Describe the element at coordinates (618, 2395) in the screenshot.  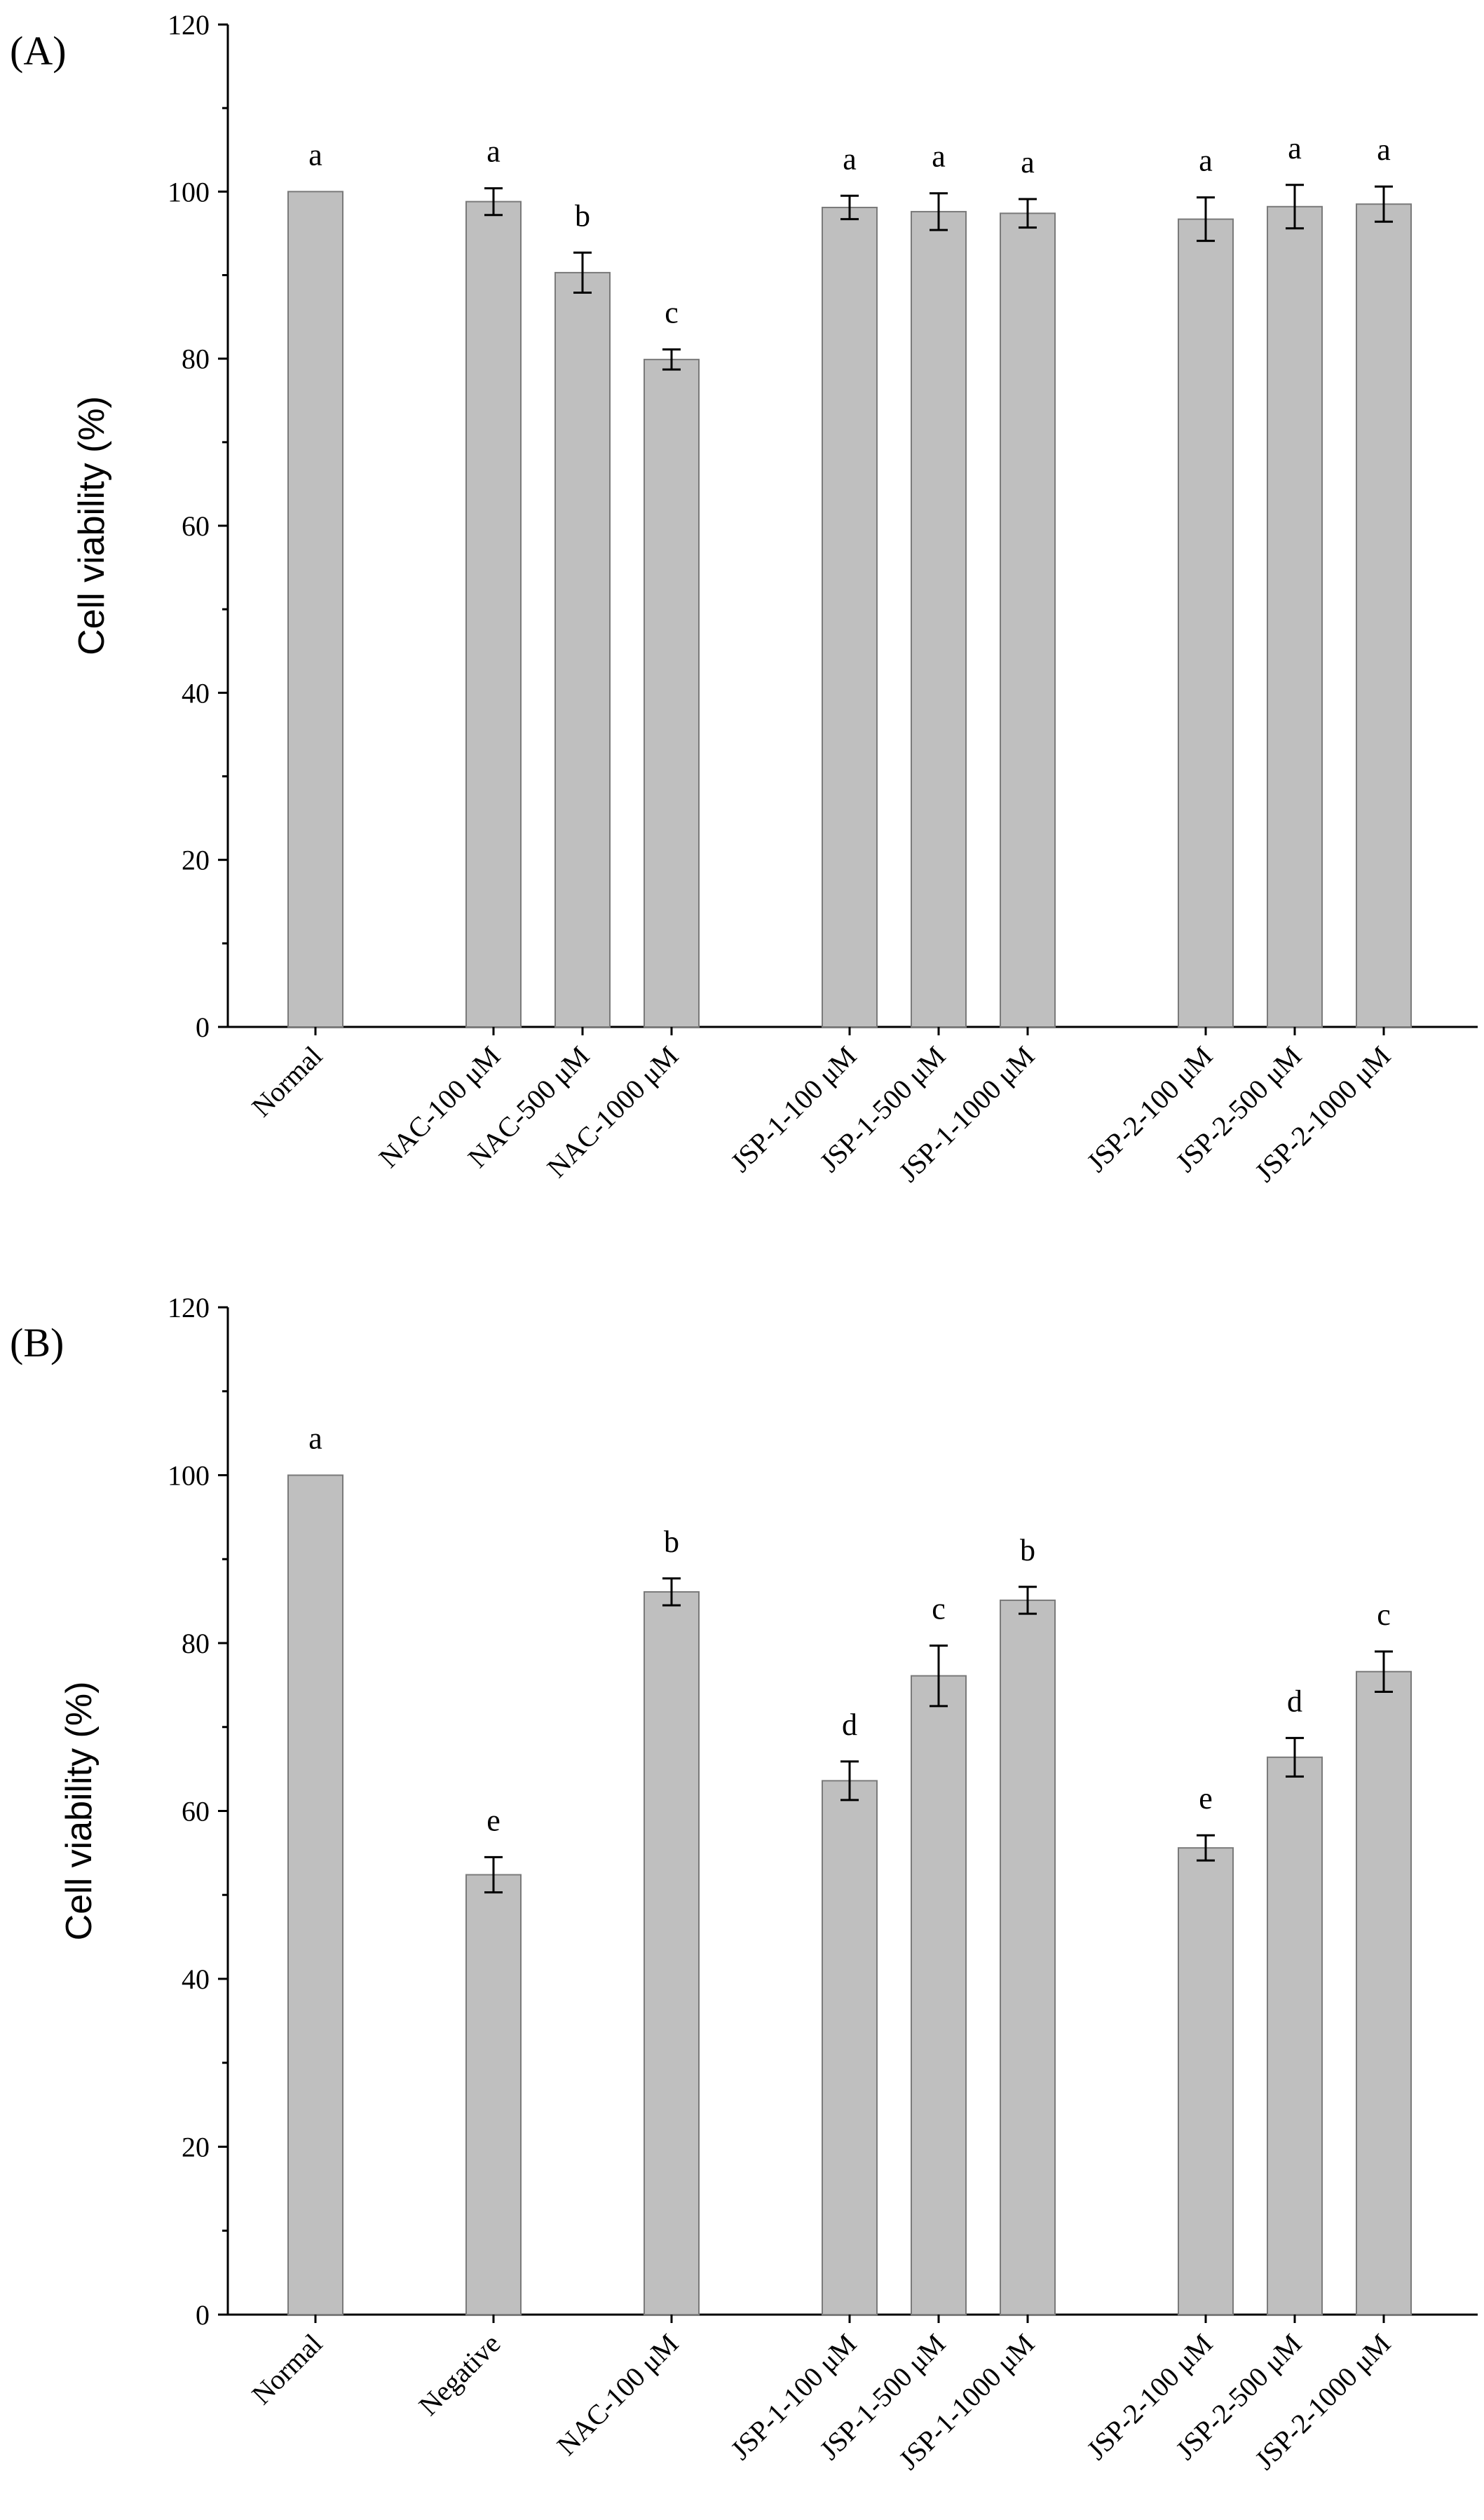
I see `x-tick-label: NAC-100 μM` at that location.